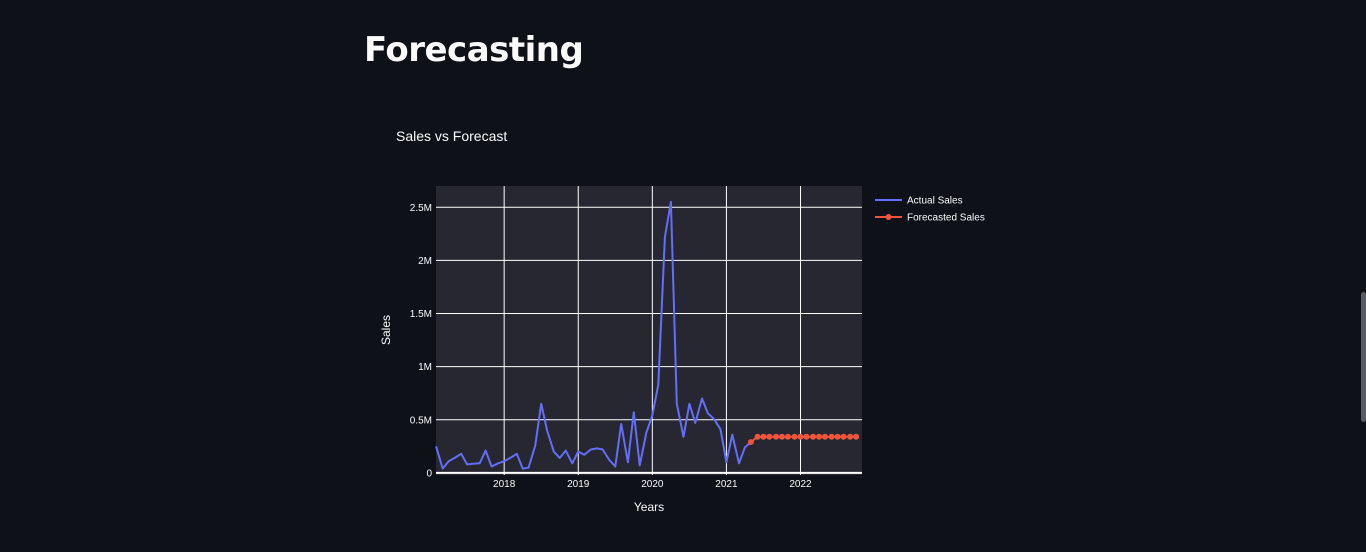 The image size is (1366, 552). What do you see at coordinates (421, 314) in the screenshot?
I see `y-tick-label: 1.5M` at bounding box center [421, 314].